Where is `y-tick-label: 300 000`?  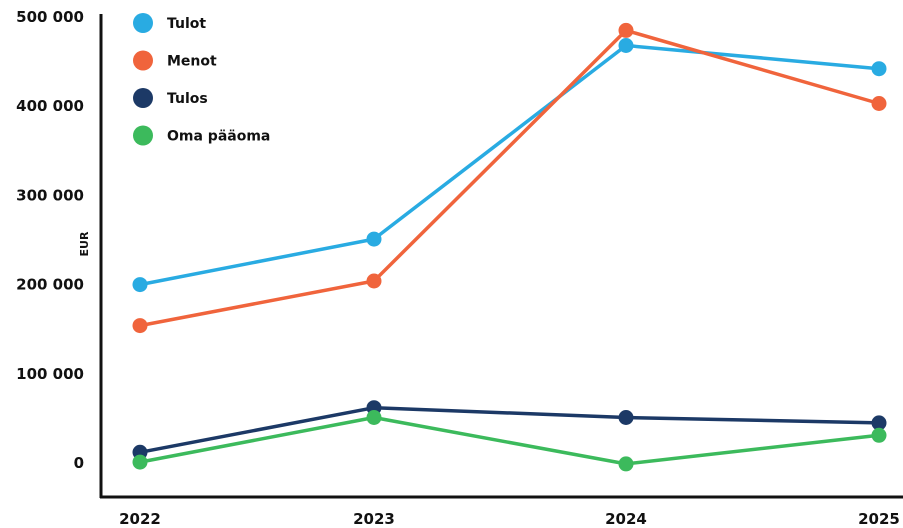 y-tick-label: 300 000 is located at coordinates (50, 195).